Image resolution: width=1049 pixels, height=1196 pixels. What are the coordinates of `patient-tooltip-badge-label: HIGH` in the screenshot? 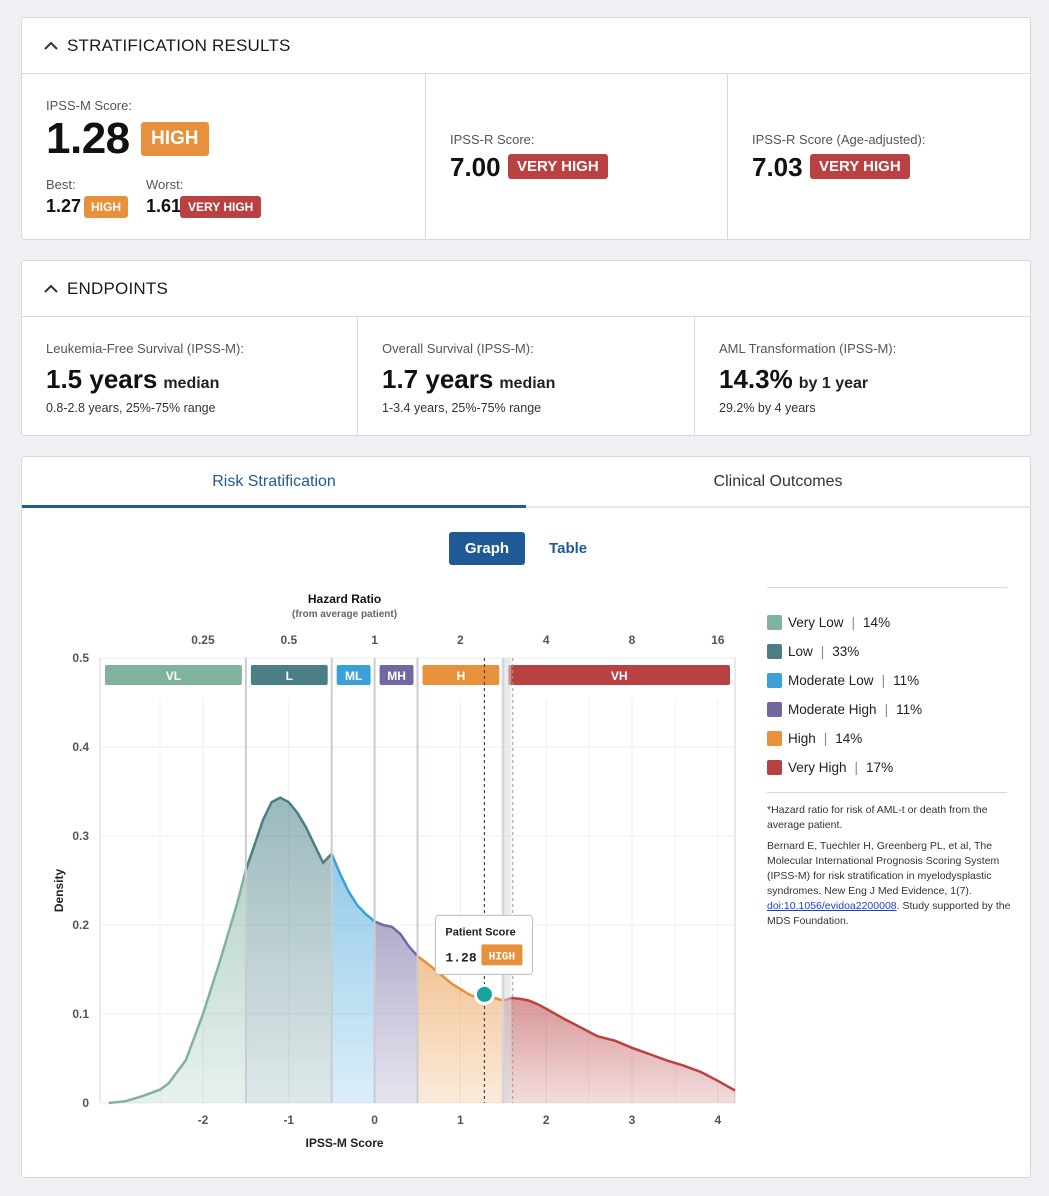 It's located at (502, 957).